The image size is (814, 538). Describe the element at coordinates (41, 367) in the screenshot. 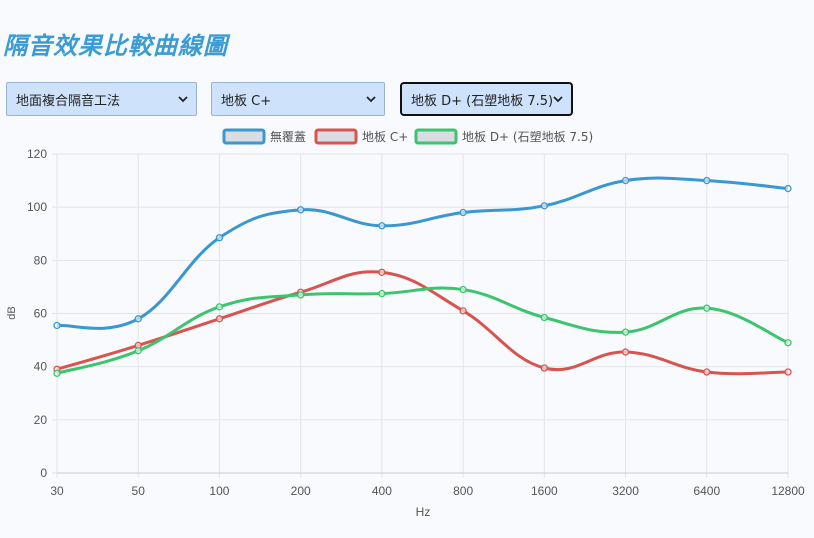

I see `y-tick-label: 40` at that location.